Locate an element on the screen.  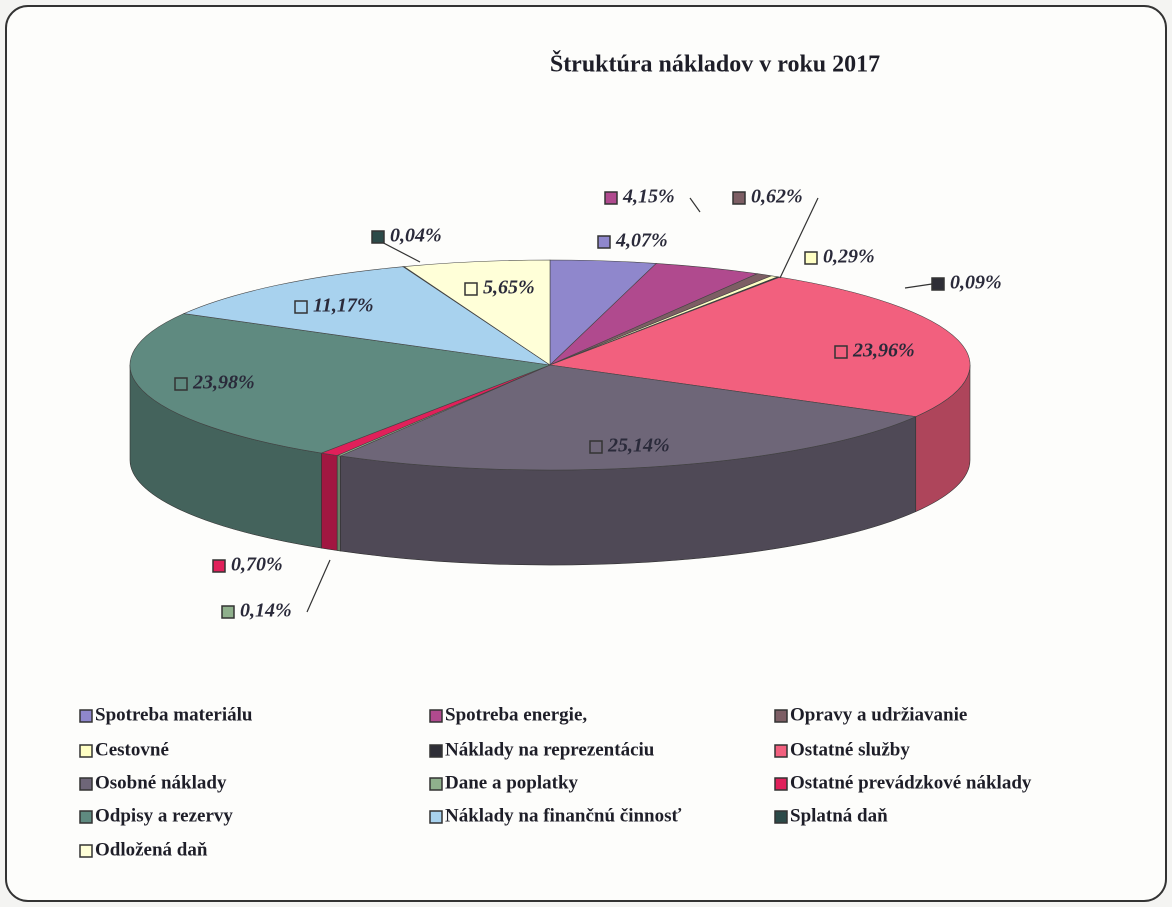
data-label: 0,29% is located at coordinates (849, 257).